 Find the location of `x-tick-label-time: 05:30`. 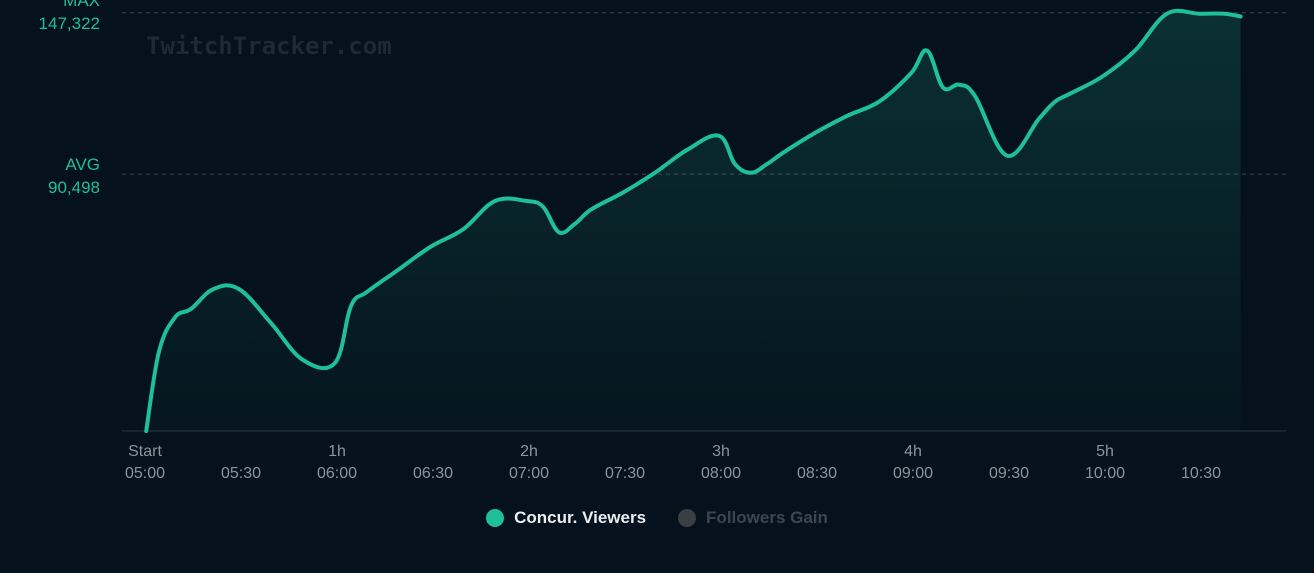

x-tick-label-time: 05:30 is located at coordinates (241, 473).